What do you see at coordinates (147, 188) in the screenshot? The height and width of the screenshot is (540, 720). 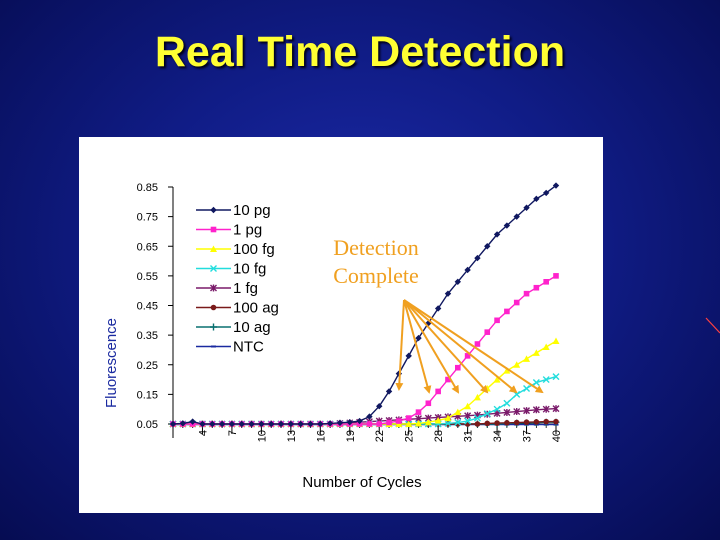 I see `y-tick-label: 0.85` at bounding box center [147, 188].